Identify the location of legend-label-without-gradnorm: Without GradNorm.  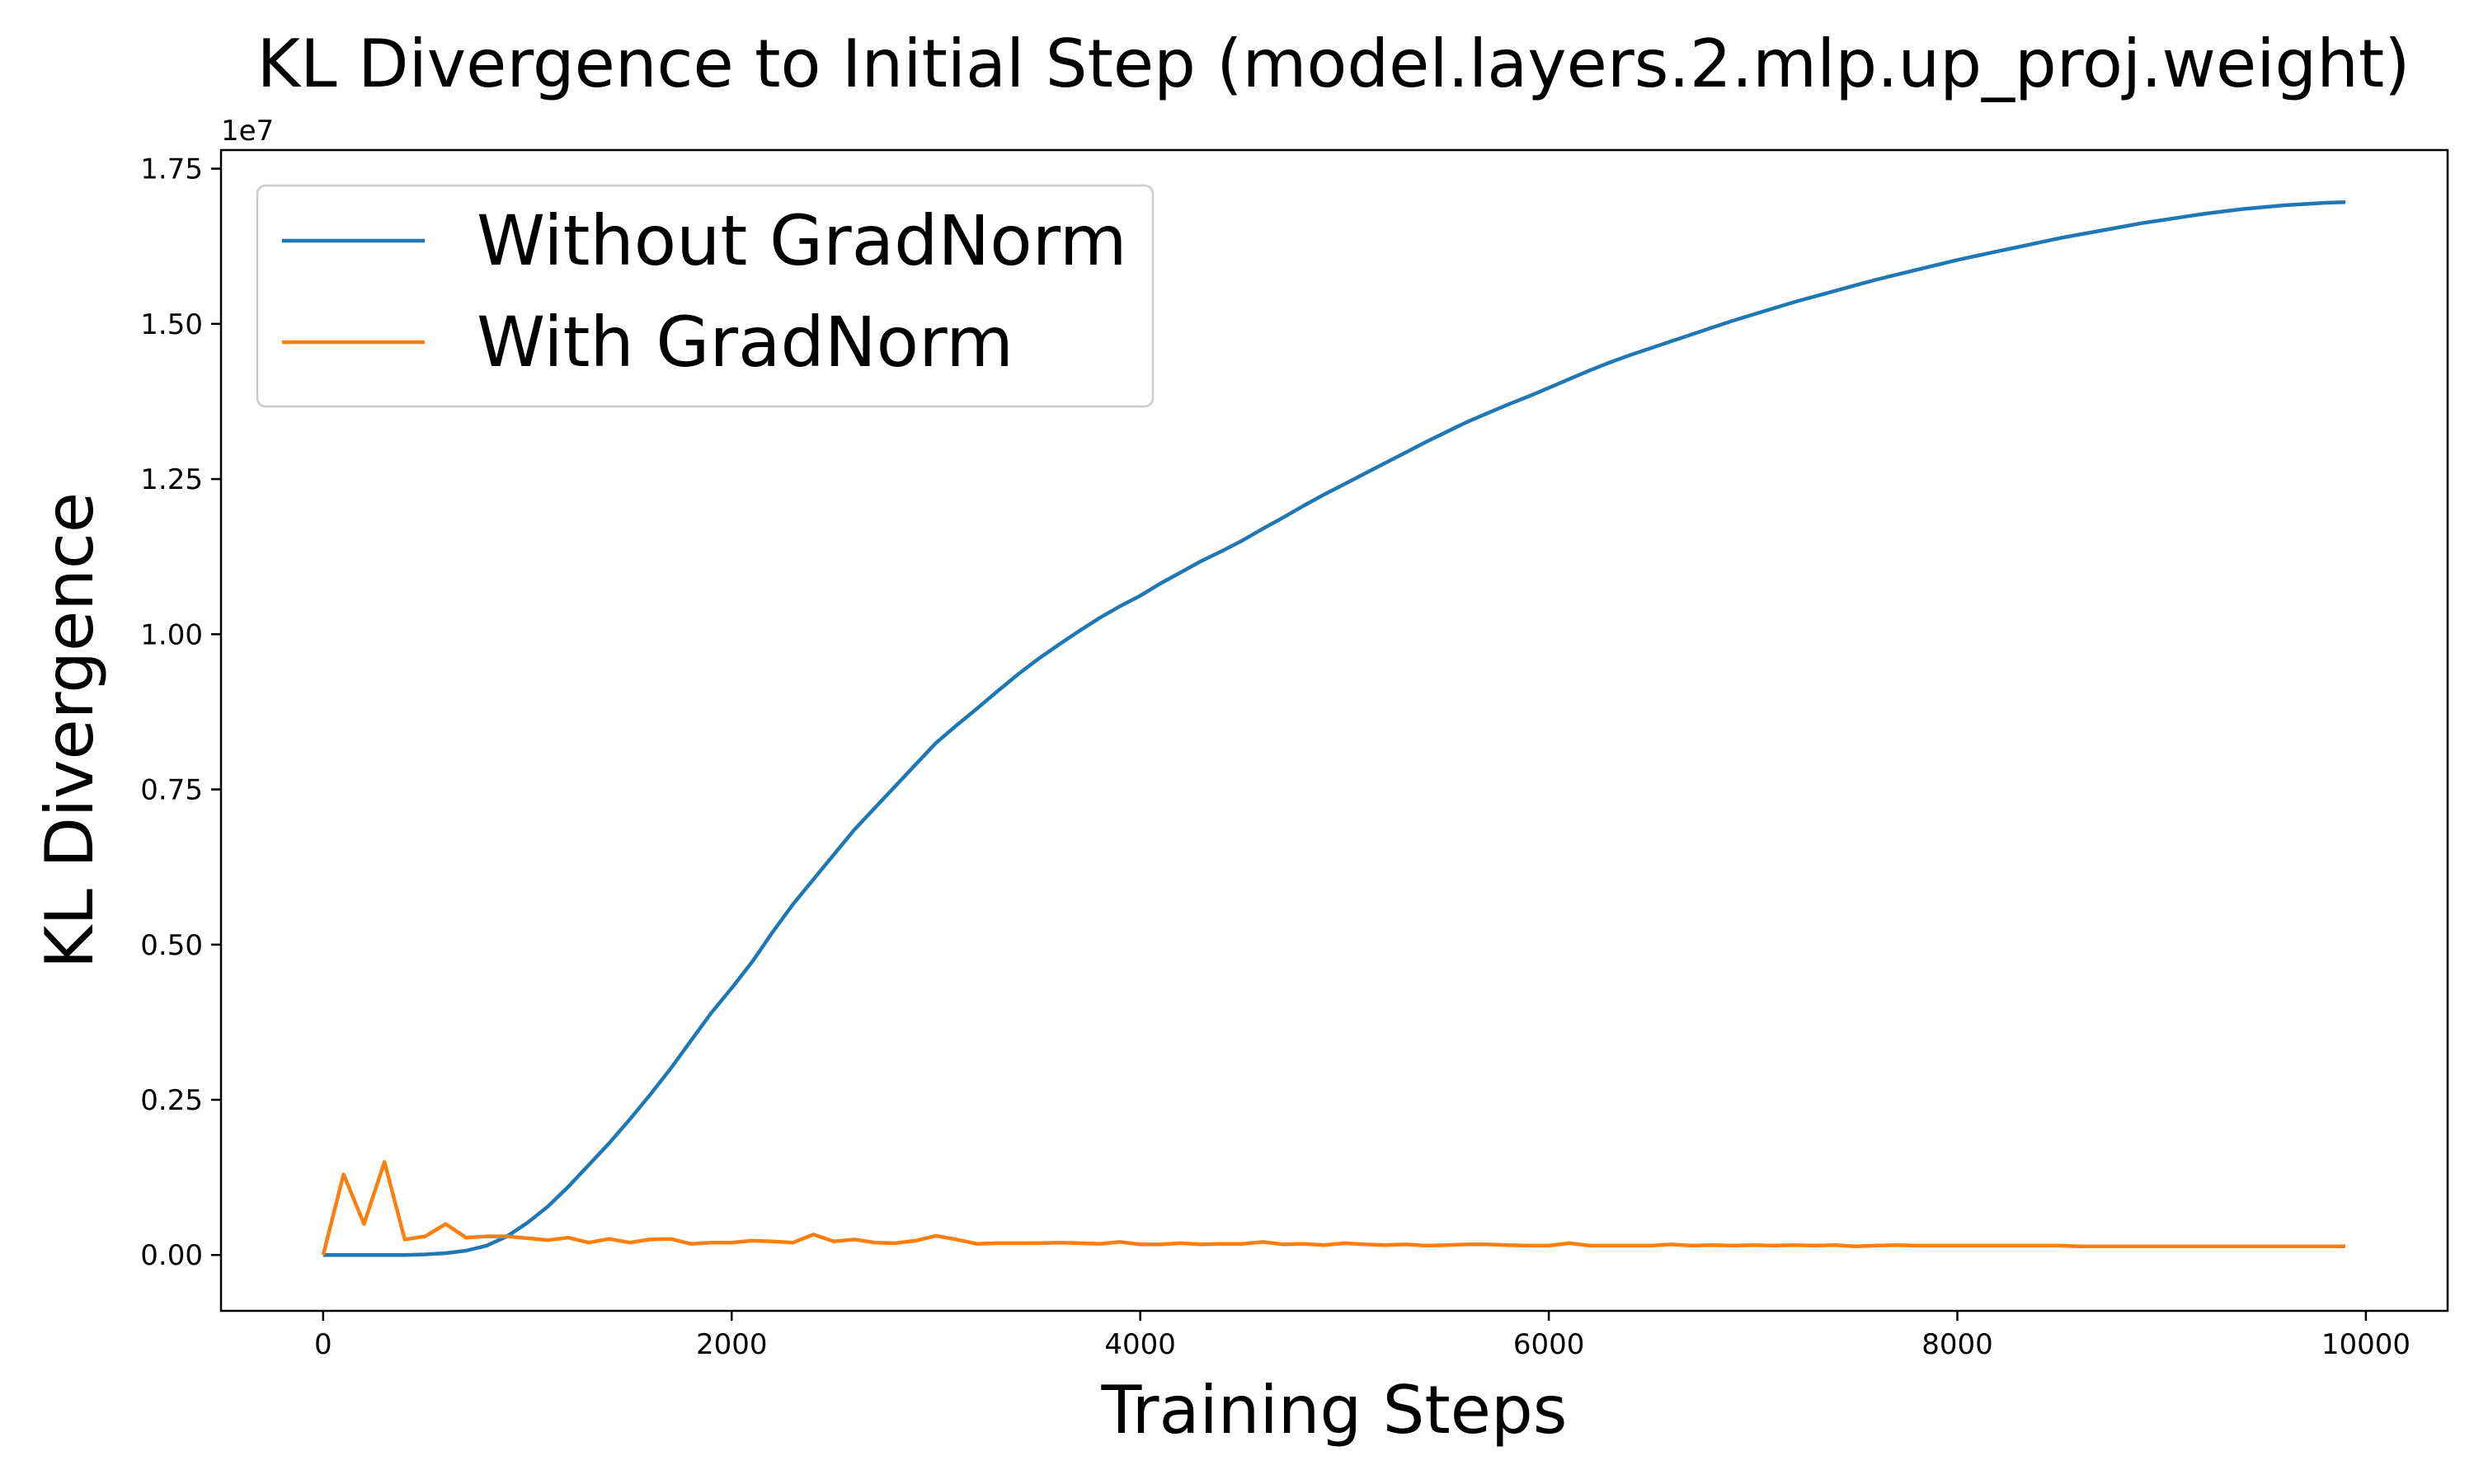
(802, 240).